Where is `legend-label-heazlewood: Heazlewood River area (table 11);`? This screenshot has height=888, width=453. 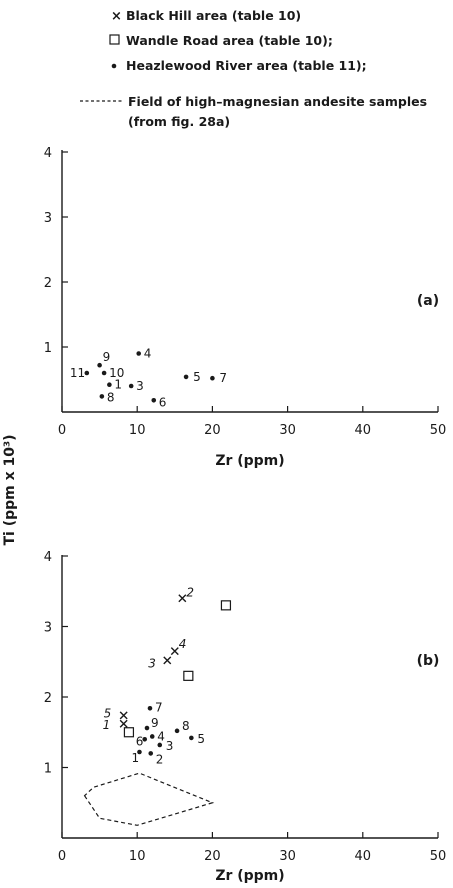 legend-label-heazlewood: Heazlewood River area (table 11); is located at coordinates (246, 65).